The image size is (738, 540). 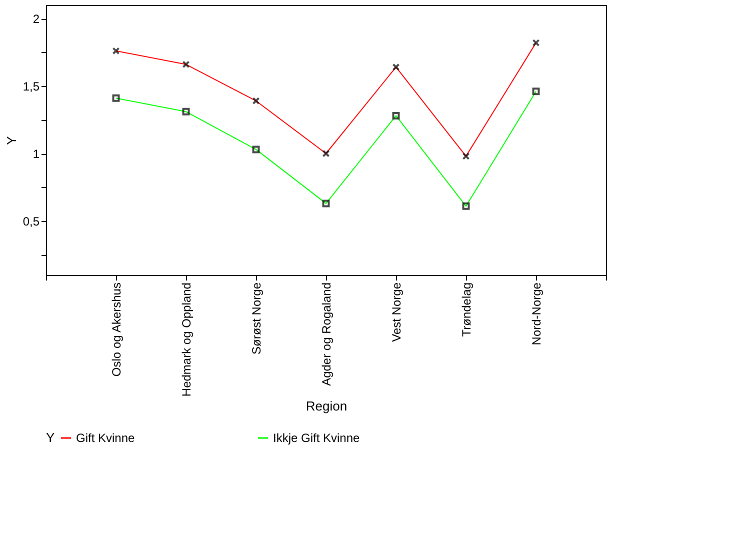 I want to click on x-tick-label: Sørøst Norge, so click(x=257, y=318).